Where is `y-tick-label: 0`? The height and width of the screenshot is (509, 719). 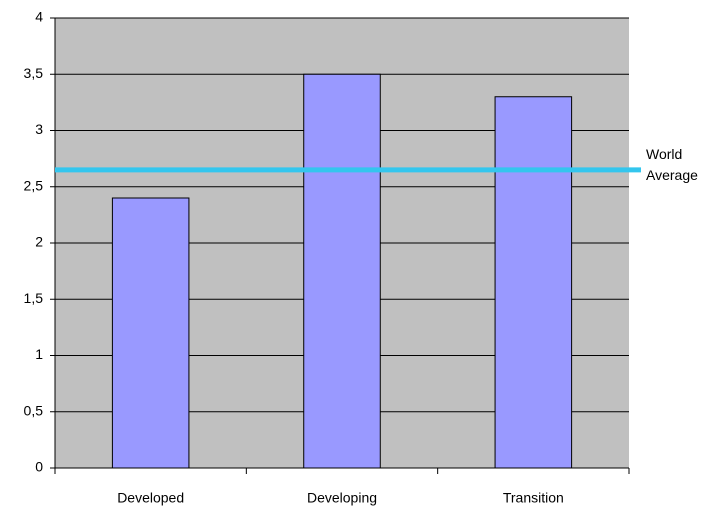
y-tick-label: 0 is located at coordinates (39, 467).